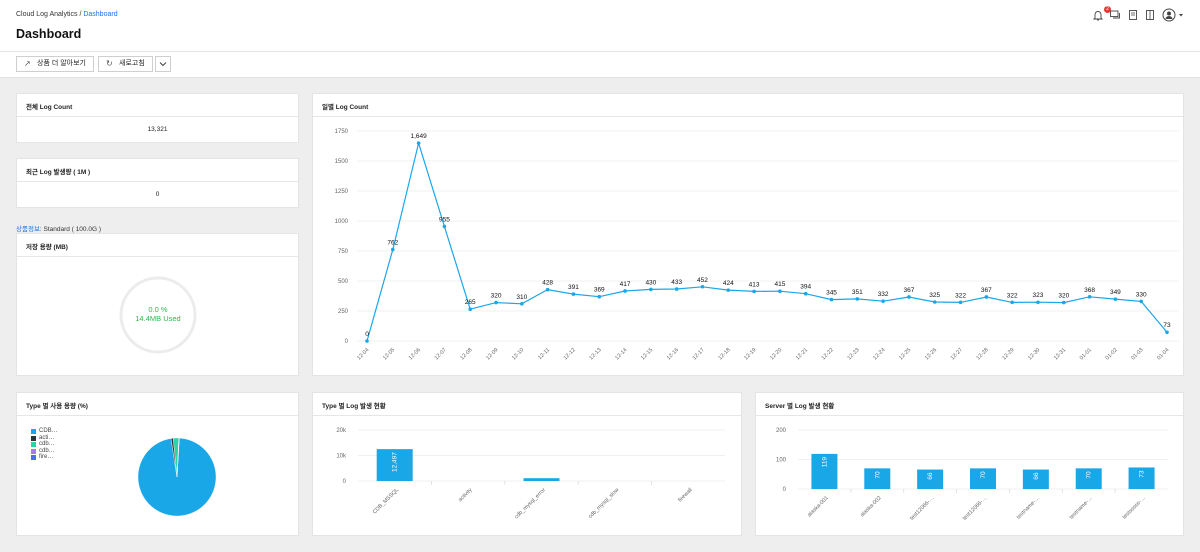  What do you see at coordinates (1089, 290) in the screenshot?
I see `data-label: 368` at bounding box center [1089, 290].